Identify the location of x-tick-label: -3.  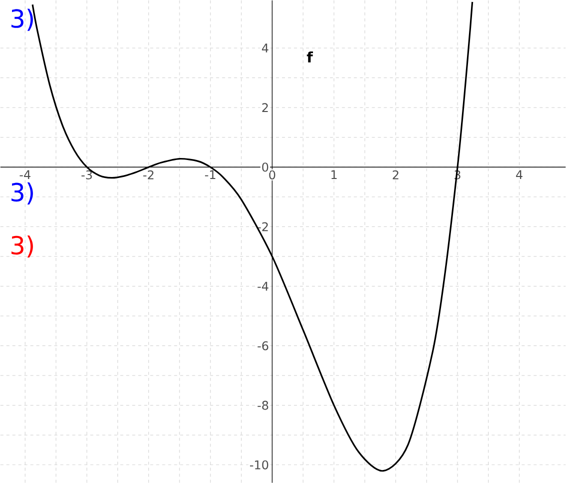
(86, 175).